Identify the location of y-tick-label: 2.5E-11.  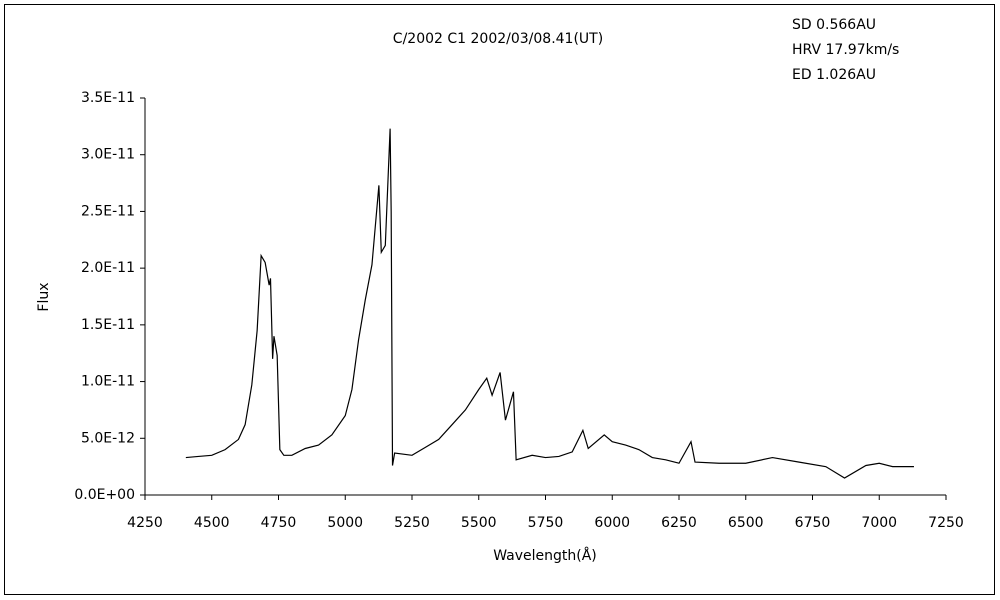
(108, 211).